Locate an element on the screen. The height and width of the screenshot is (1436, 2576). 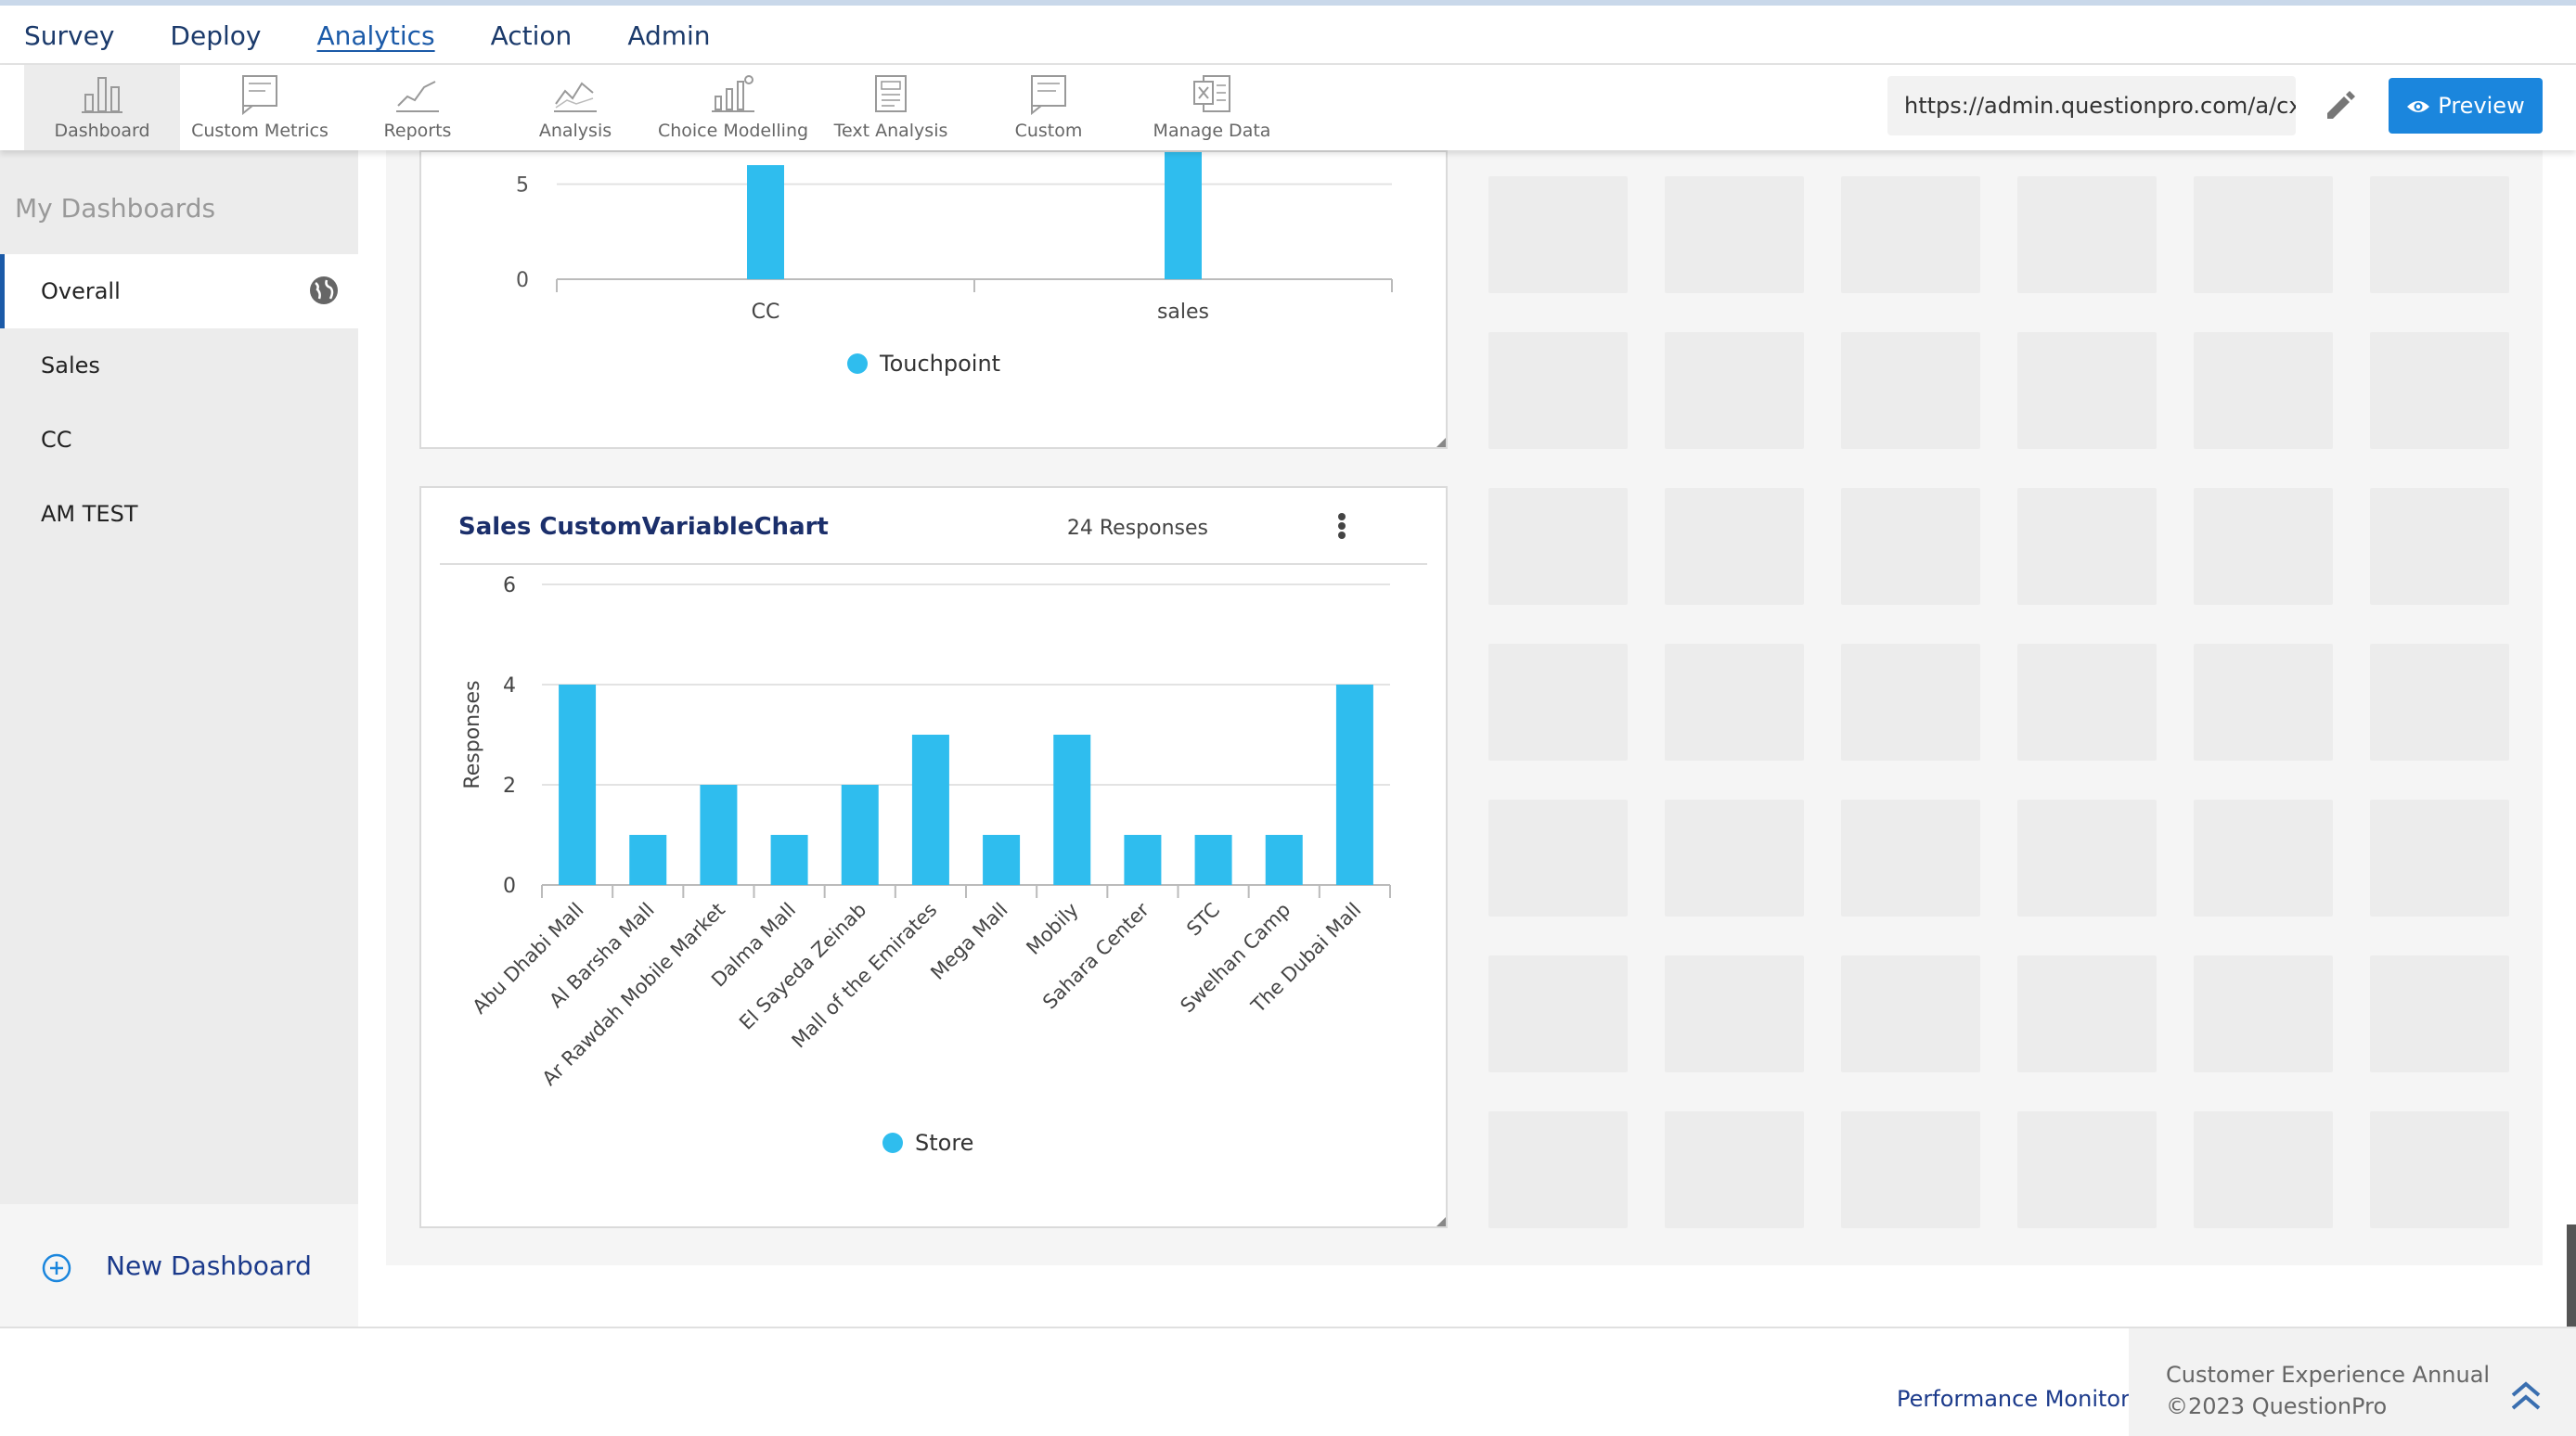
sidebar-item-label: Overall is located at coordinates (81, 291).